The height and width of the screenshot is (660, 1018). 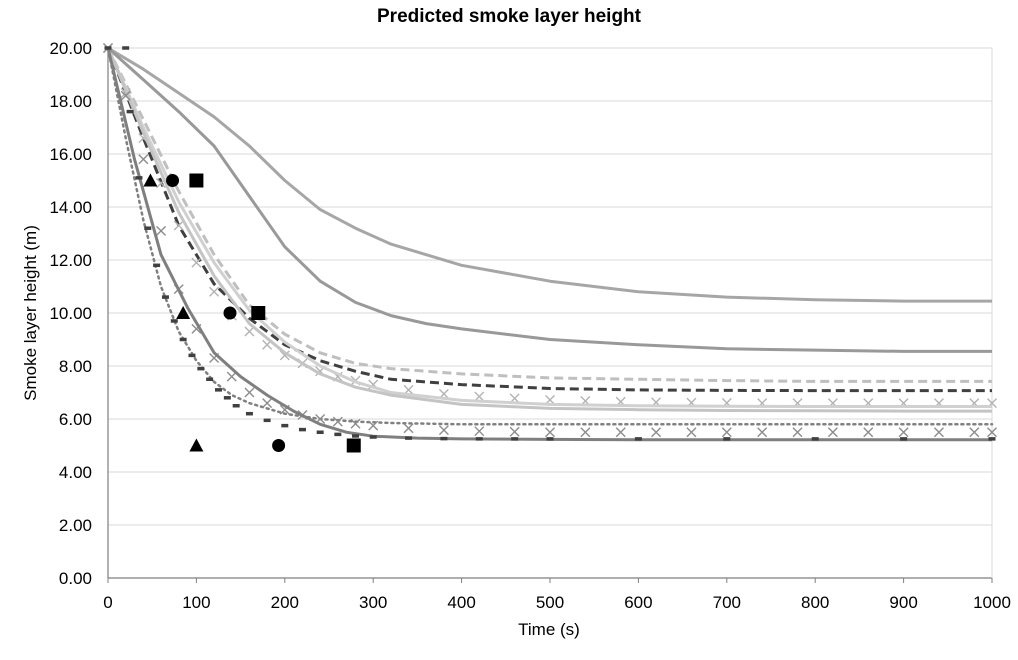 What do you see at coordinates (373, 602) in the screenshot?
I see `x-tick-label: 300` at bounding box center [373, 602].